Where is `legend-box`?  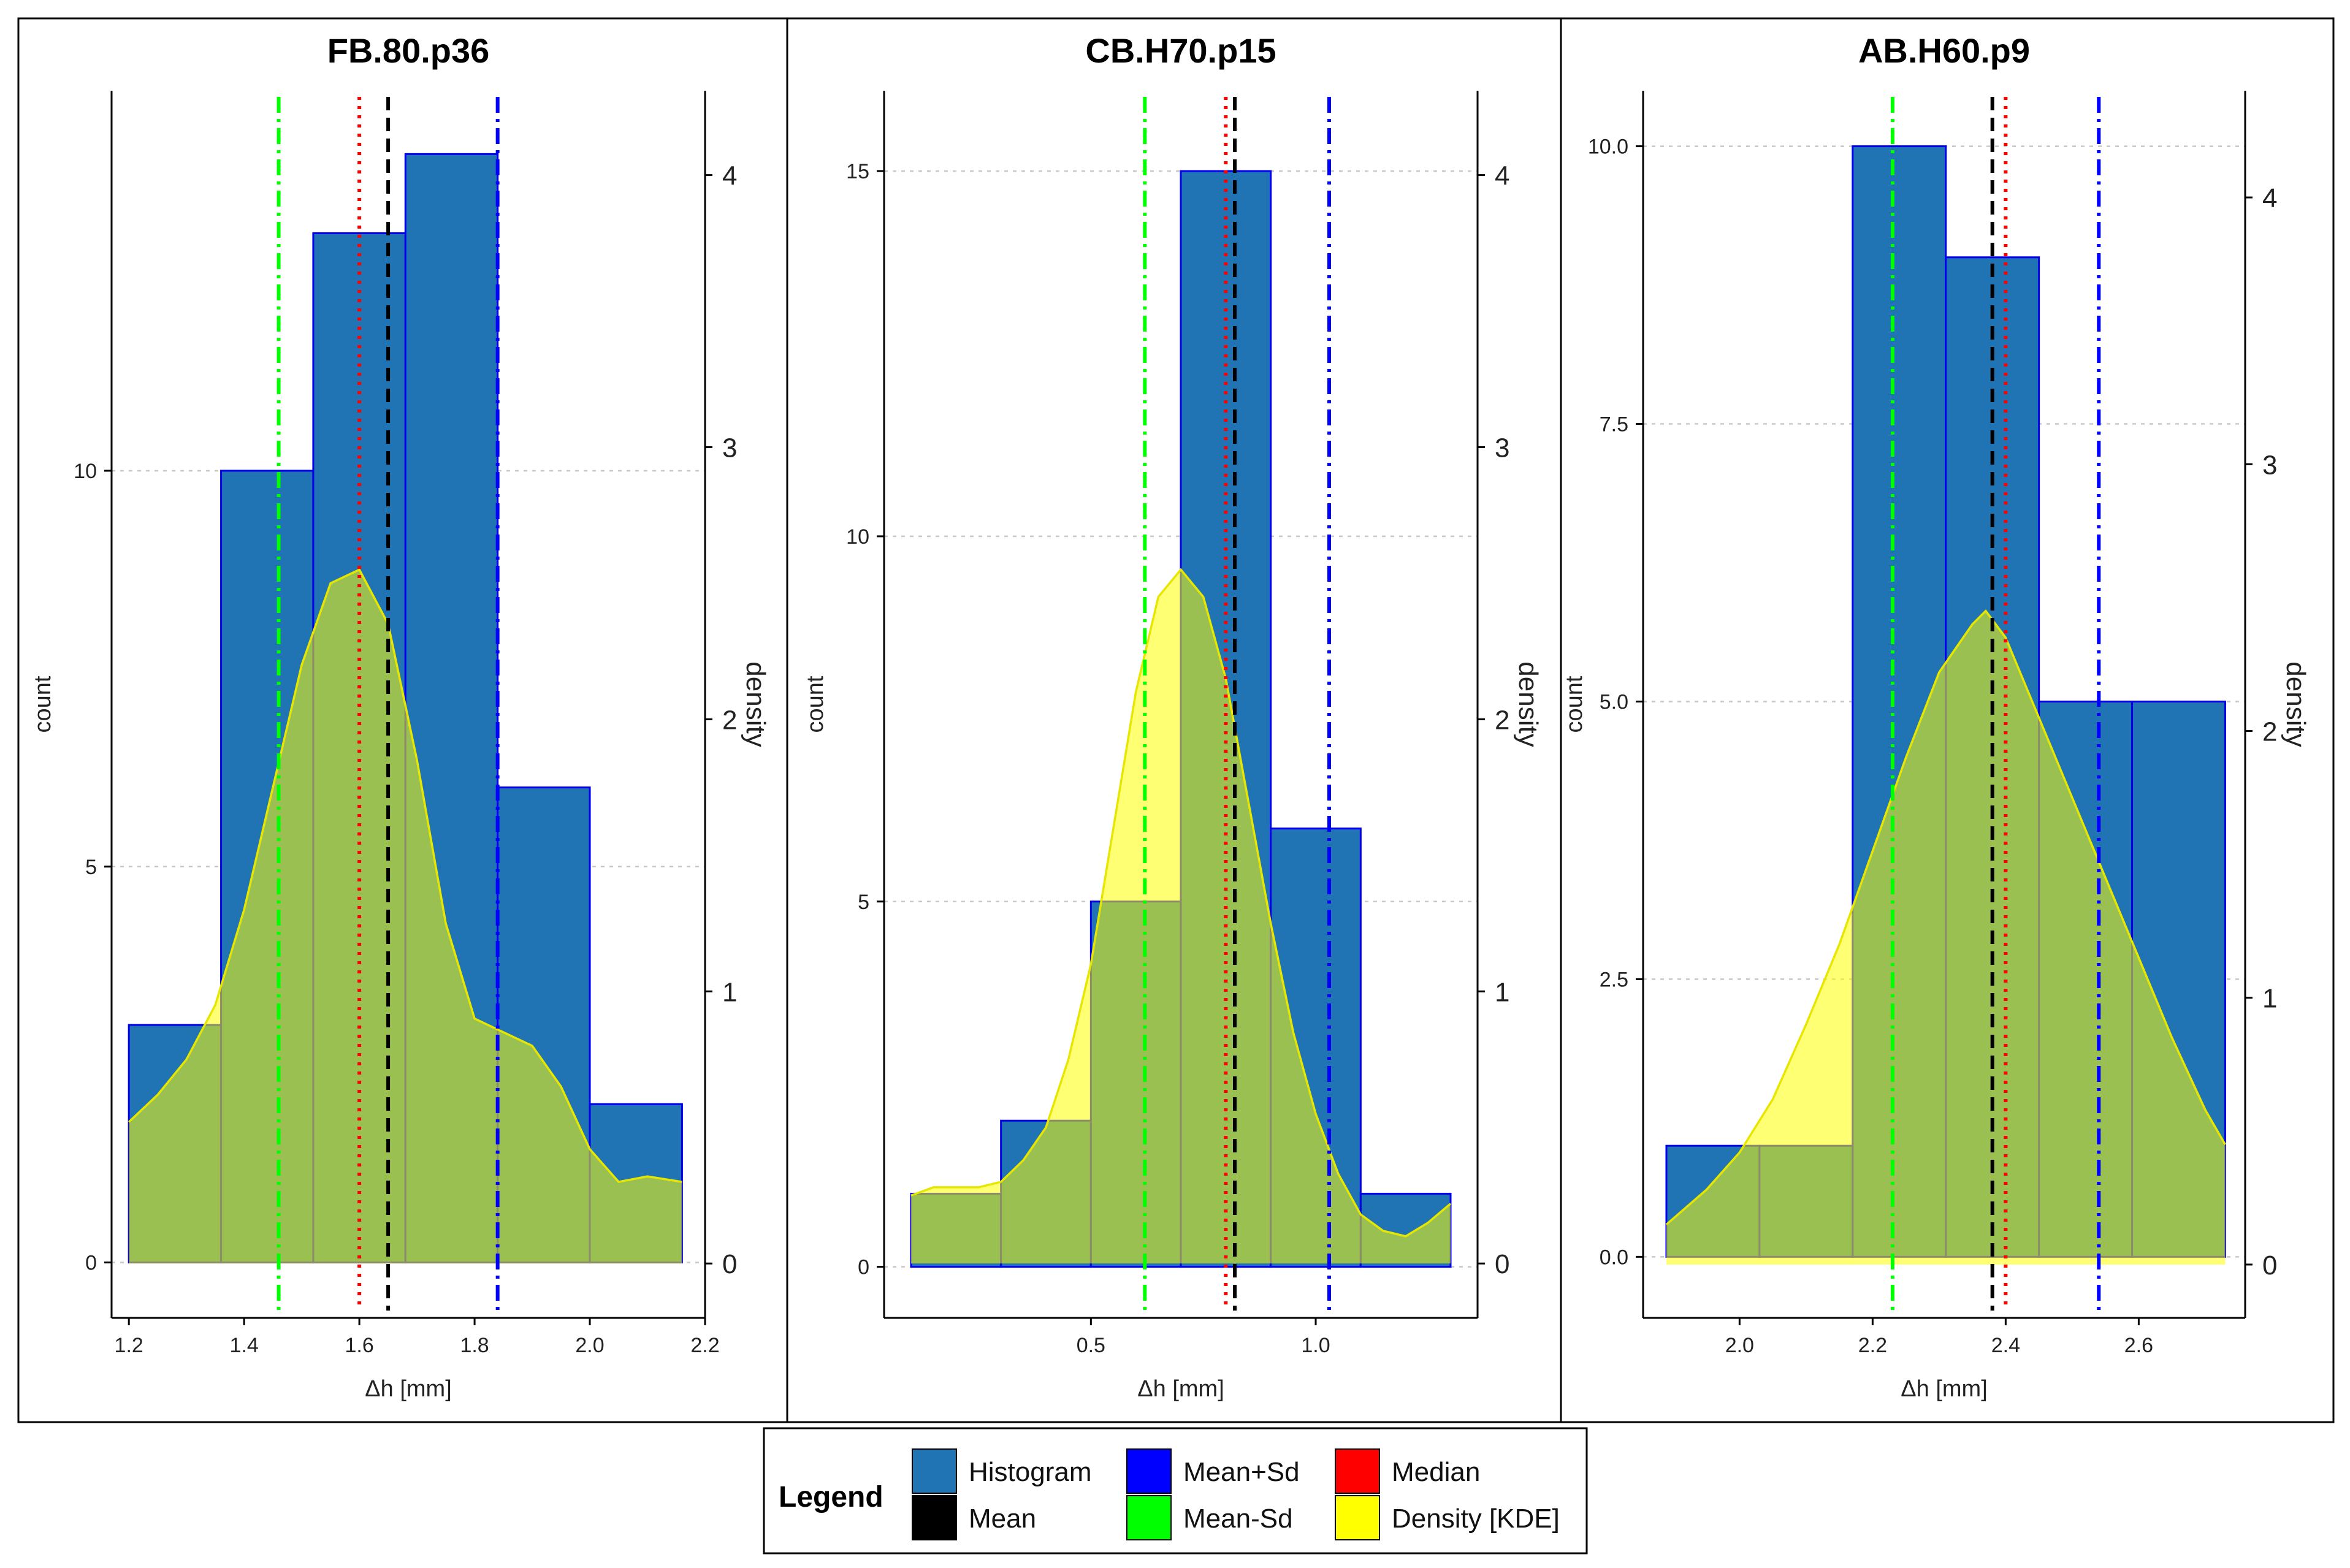
legend-box is located at coordinates (1175, 1491).